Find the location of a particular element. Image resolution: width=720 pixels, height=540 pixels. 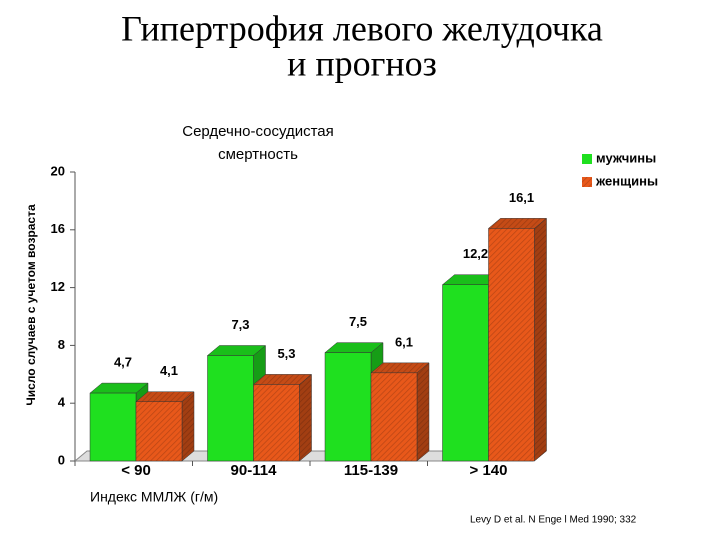

x-tick-label: > 140 is located at coordinates (489, 470).